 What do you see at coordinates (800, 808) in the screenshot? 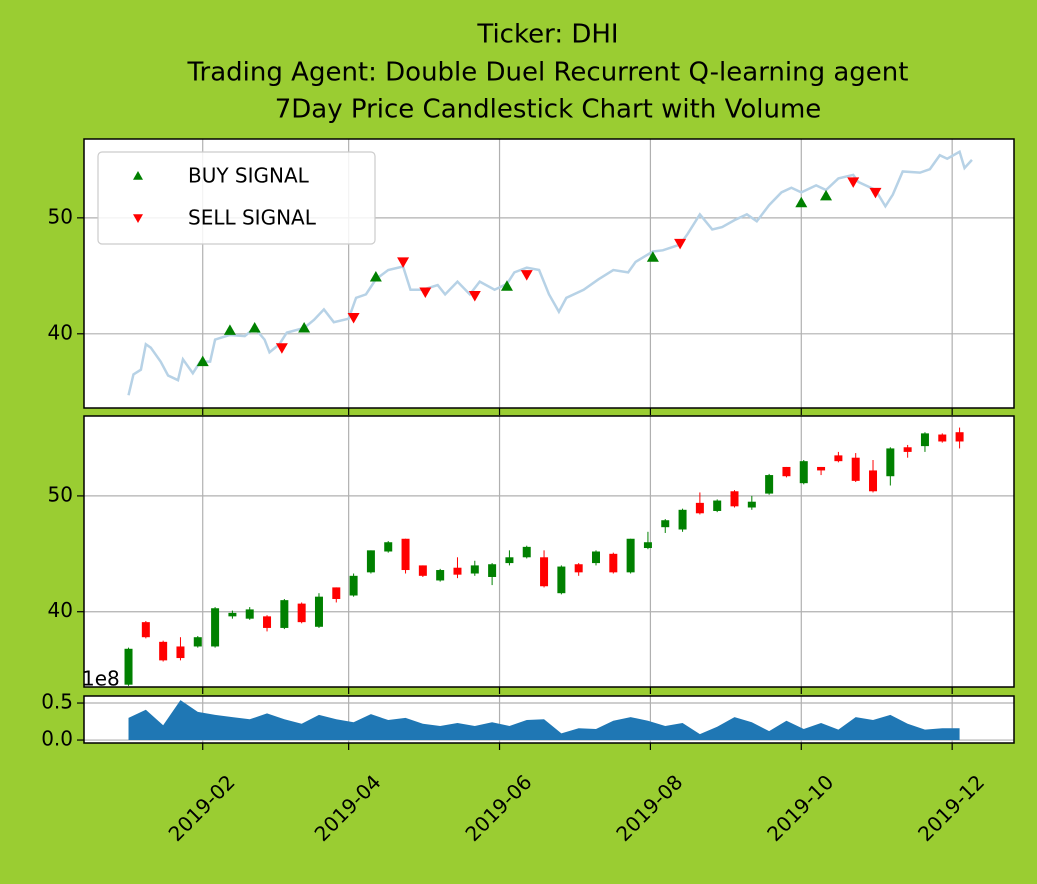
I see `x-tick-label: 2019-10` at bounding box center [800, 808].